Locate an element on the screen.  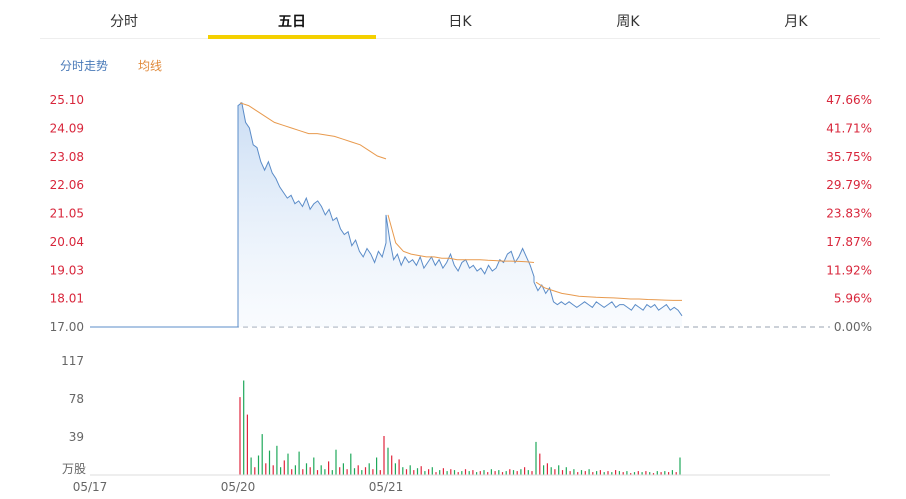
price-tick-label: 23.08 is located at coordinates (67, 157).